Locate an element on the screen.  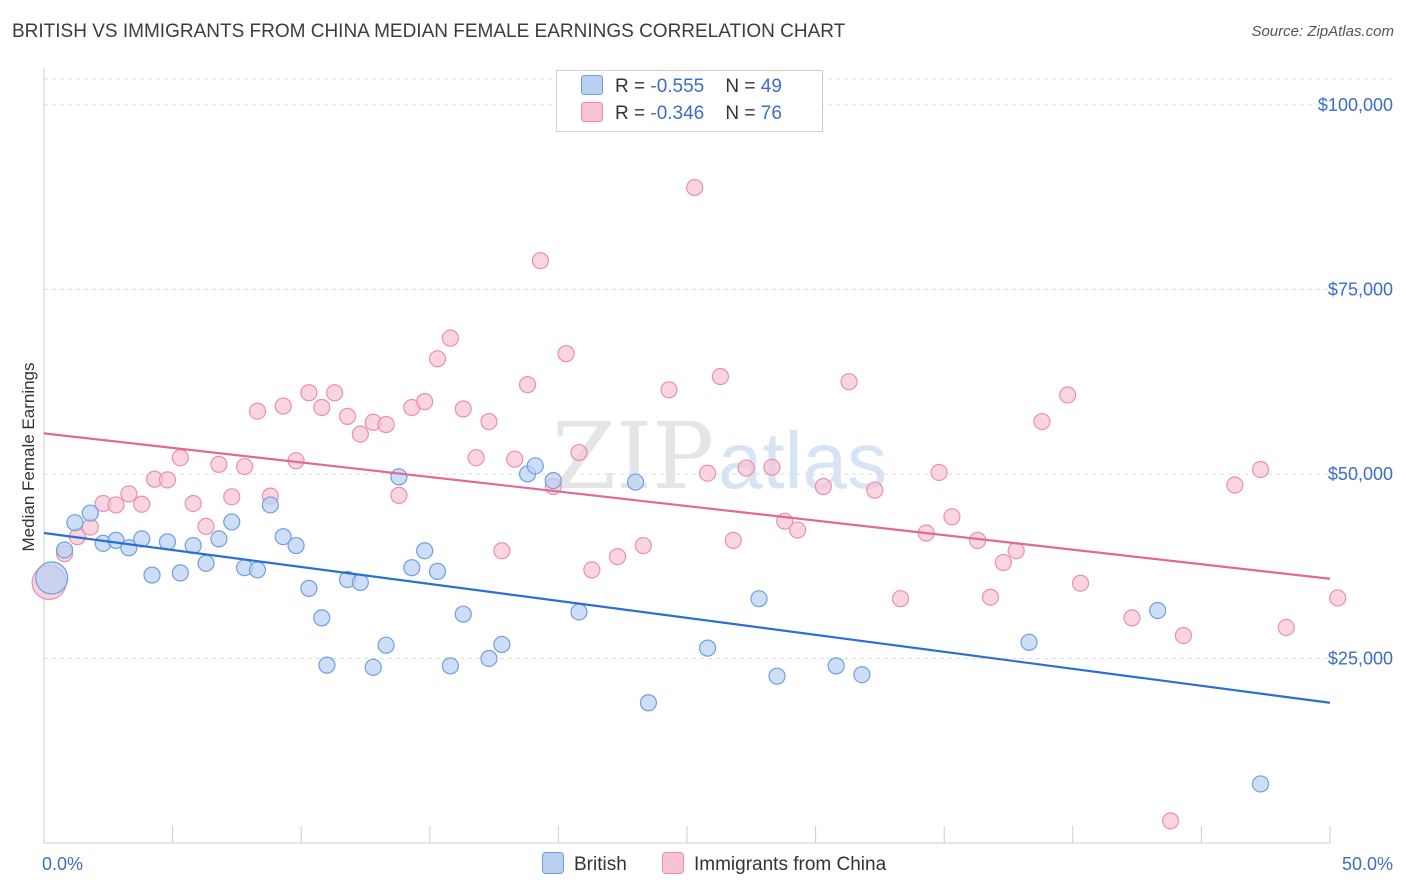
bottom-legend-british: British is located at coordinates (584, 864).